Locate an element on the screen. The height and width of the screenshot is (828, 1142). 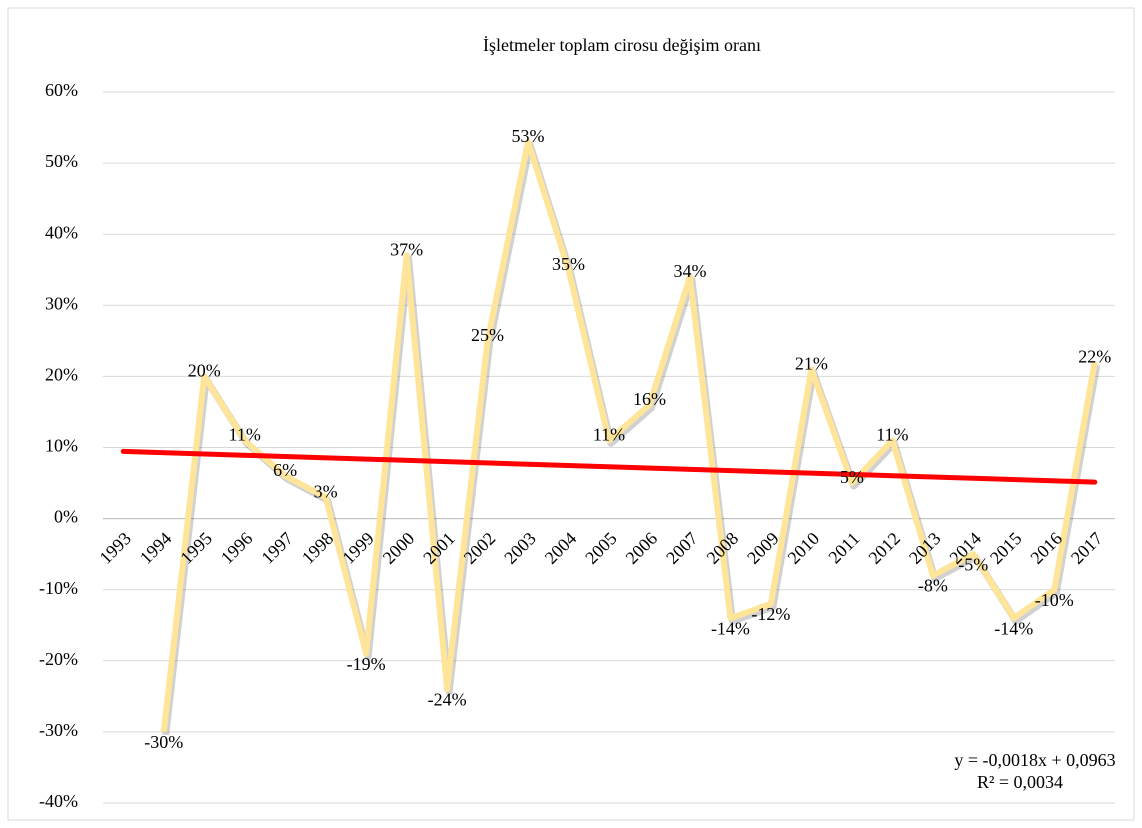
y-tick-label: -40% is located at coordinates (58, 801).